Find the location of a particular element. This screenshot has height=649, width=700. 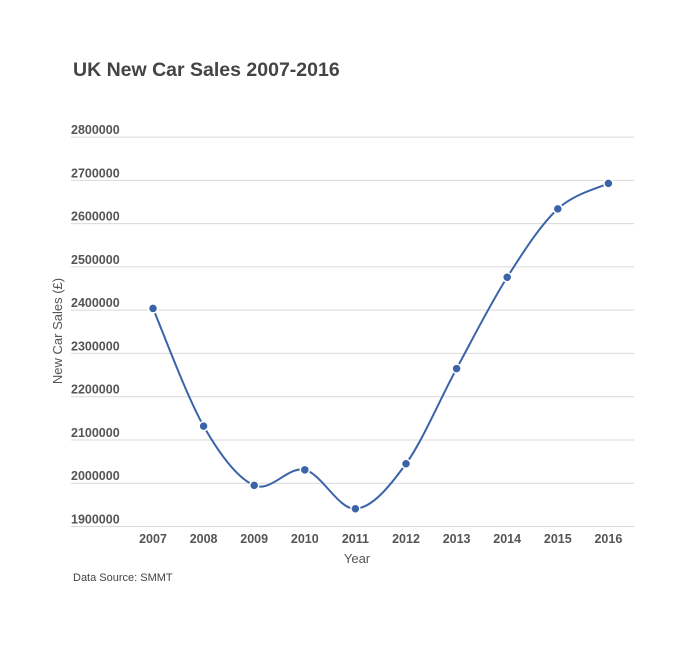

y-tick-label: 2100000 is located at coordinates (95, 433).